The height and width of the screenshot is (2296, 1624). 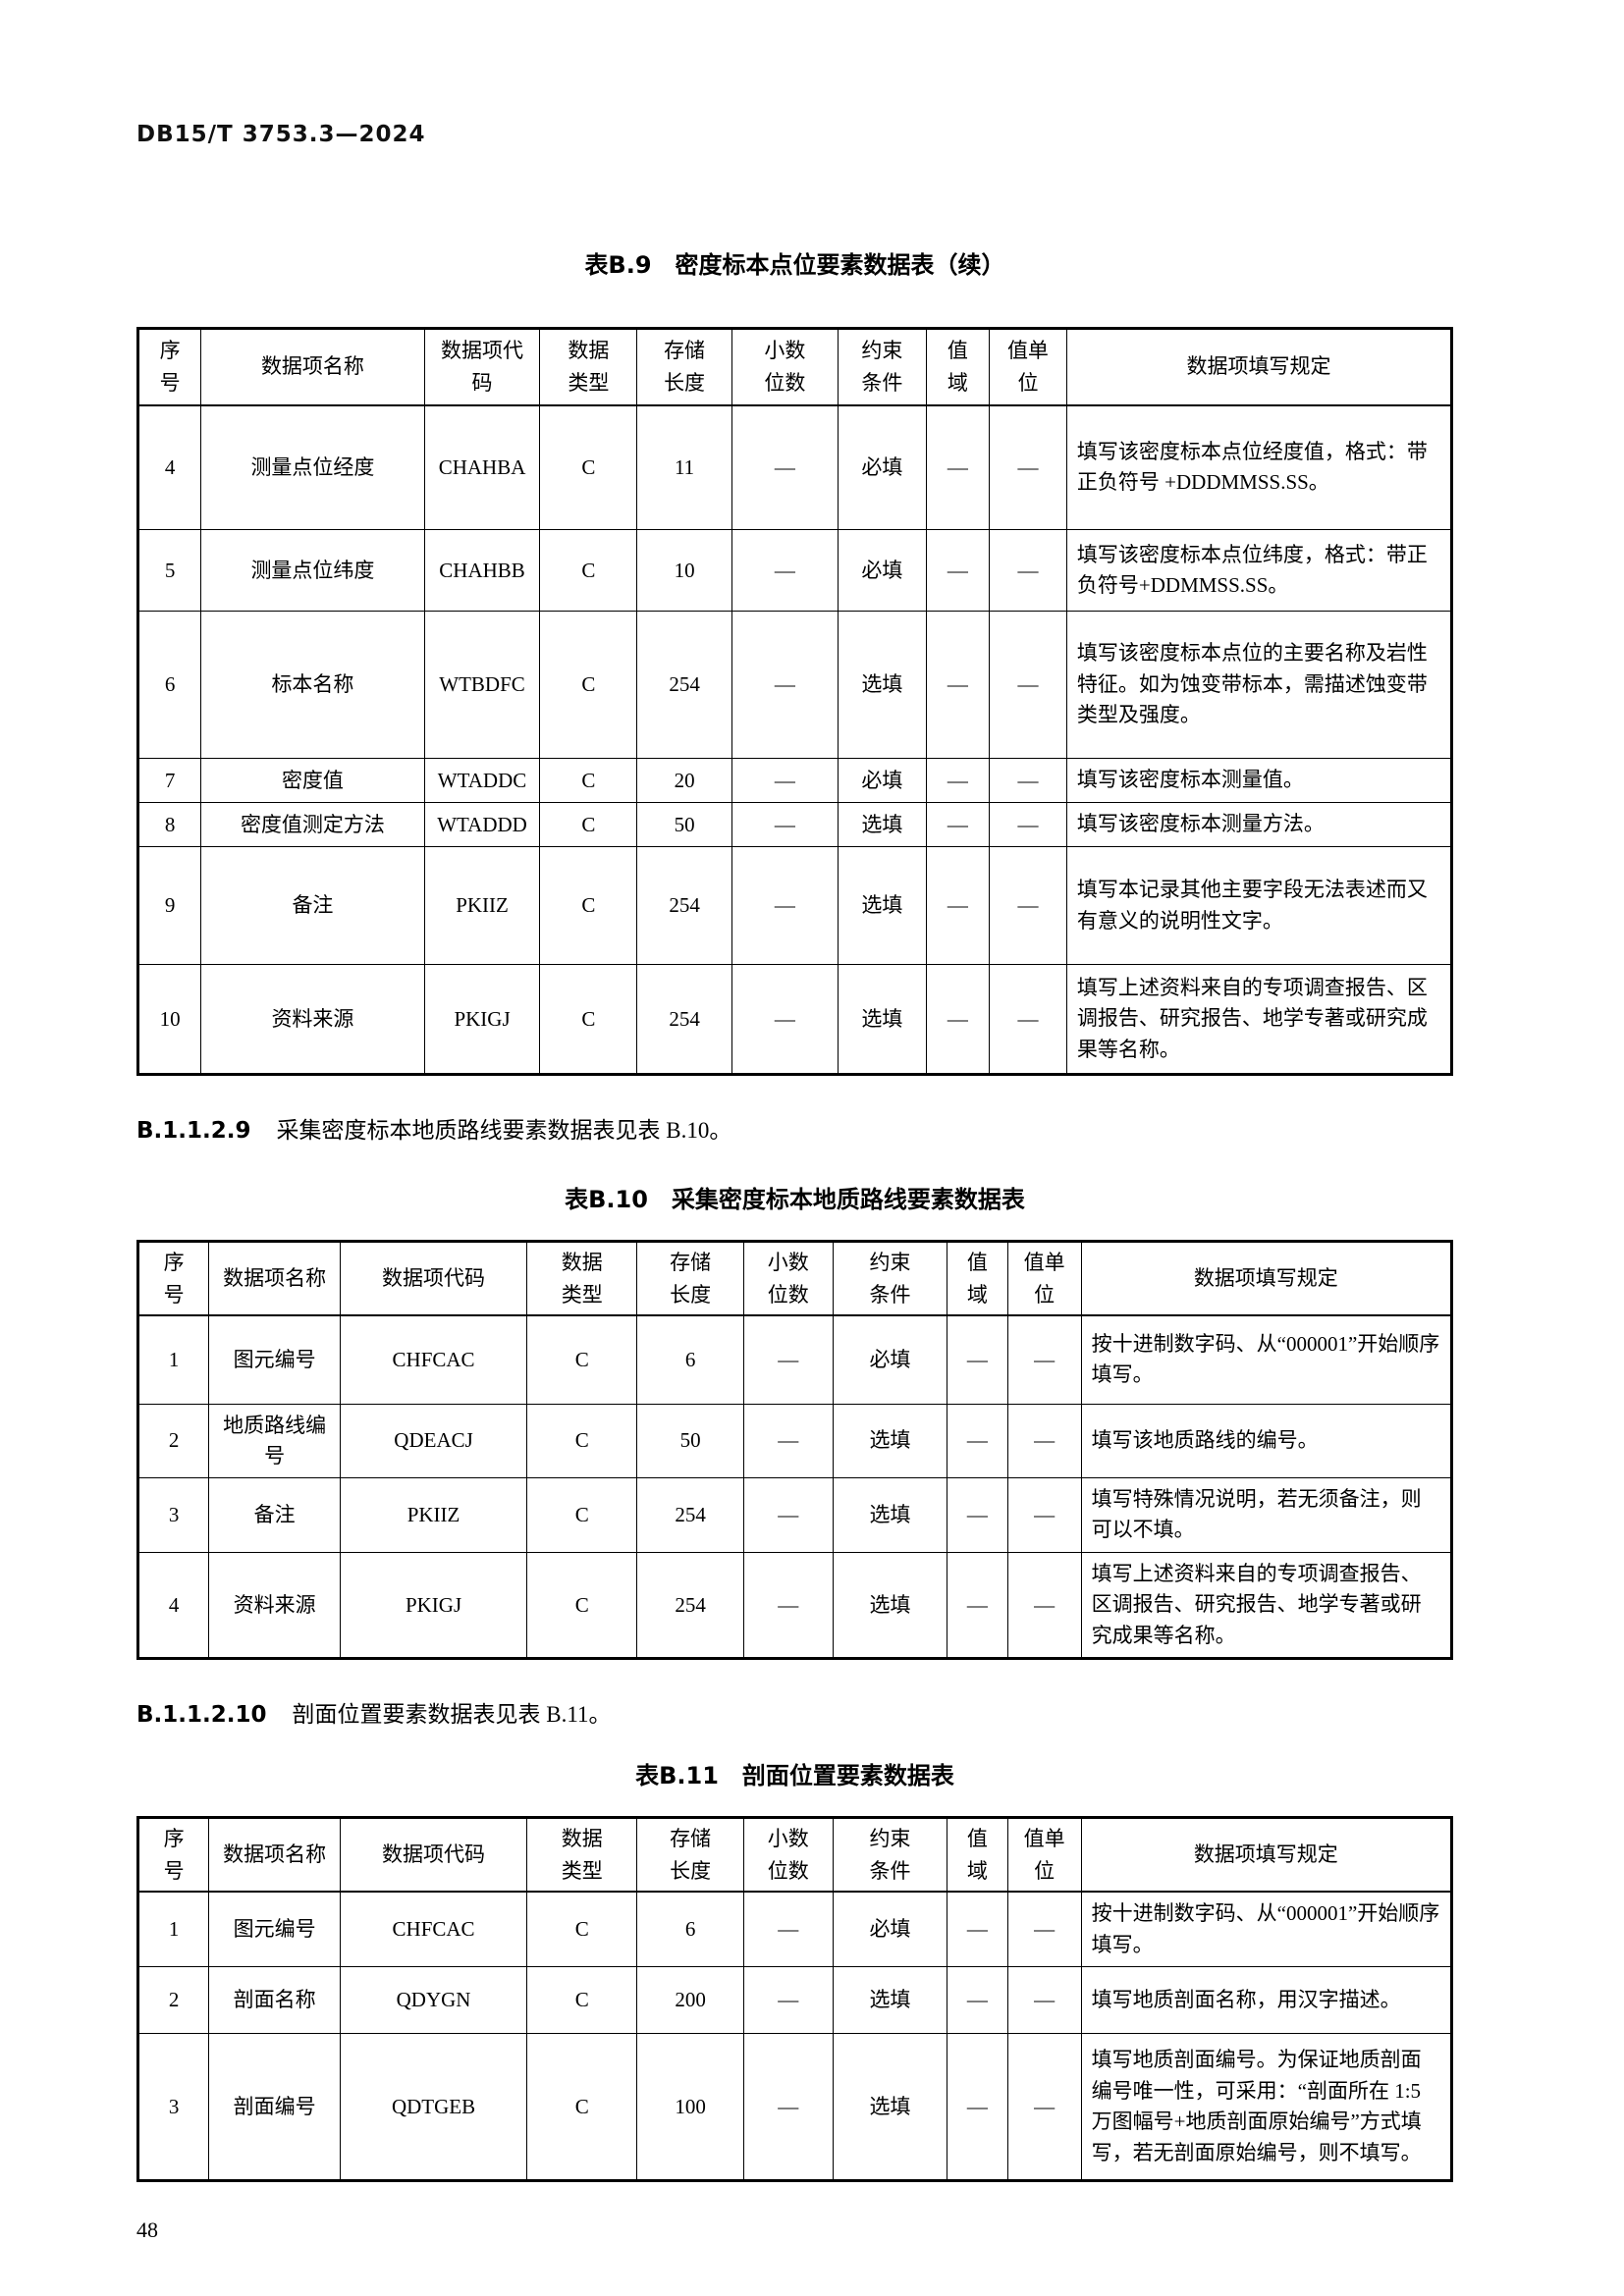 What do you see at coordinates (169, 824) in the screenshot?
I see `table-cell: 8` at bounding box center [169, 824].